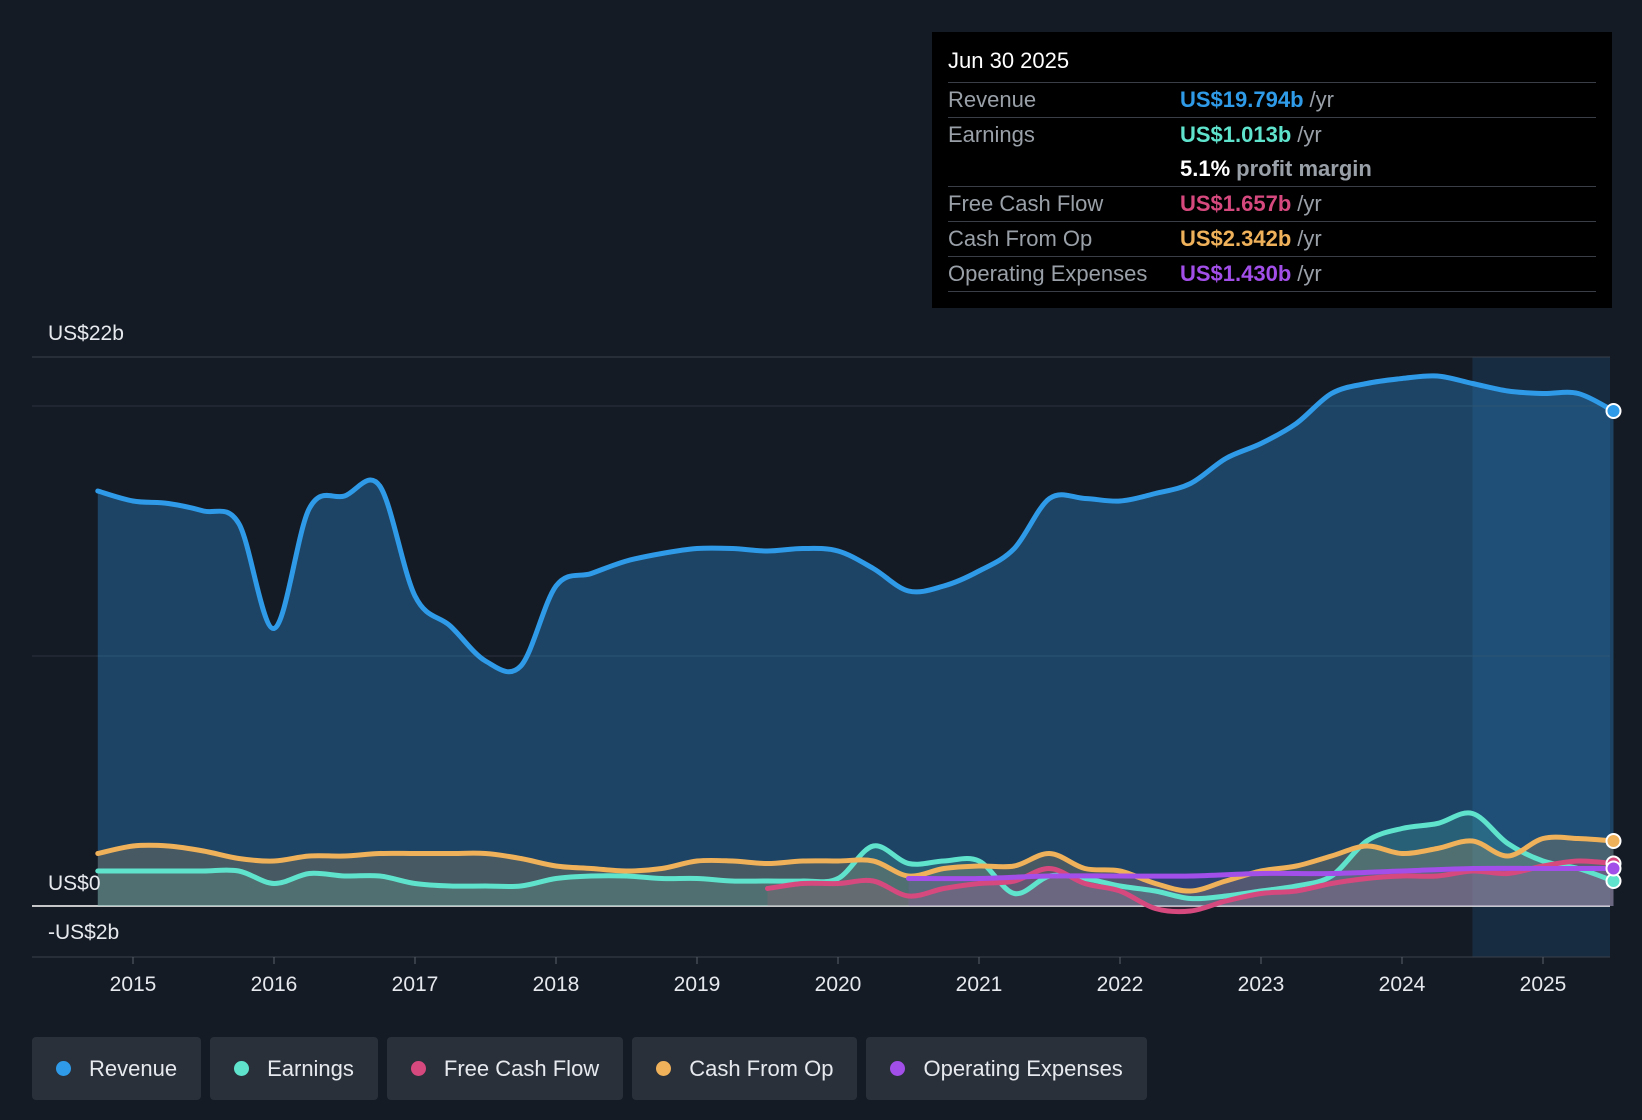 This screenshot has height=1120, width=1642. Describe the element at coordinates (991, 134) in the screenshot. I see `tooltip-label: Earnings` at that location.